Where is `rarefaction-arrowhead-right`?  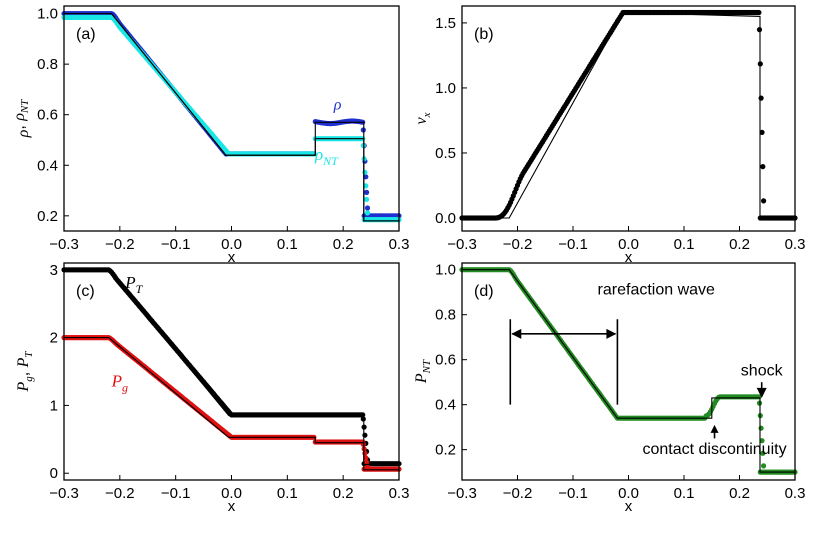
rarefaction-arrowhead-right is located at coordinates (611, 333).